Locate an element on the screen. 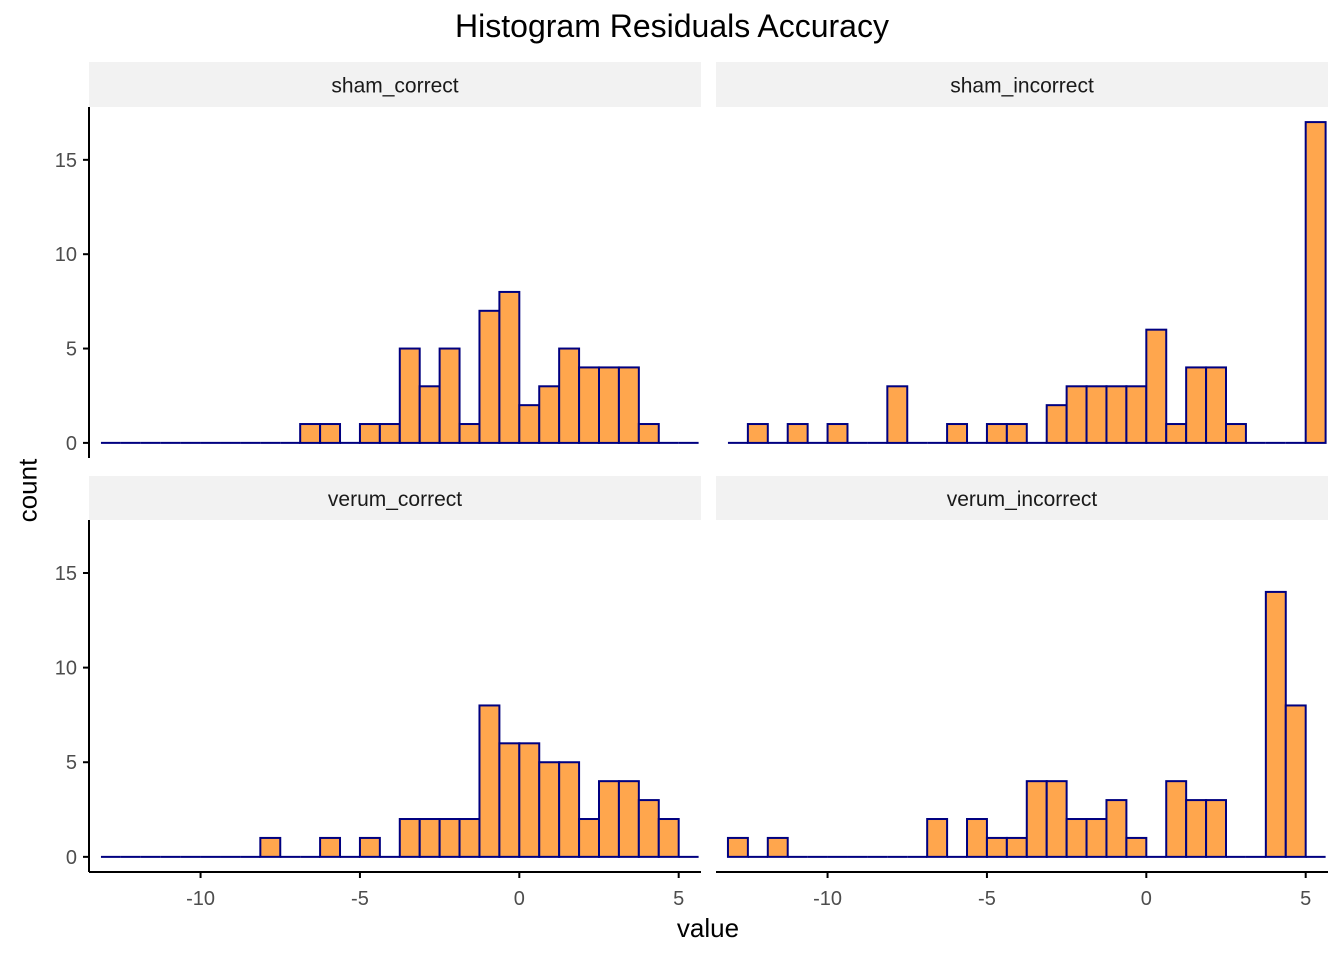  facet-strip-label: sham_correct is located at coordinates (394, 86).